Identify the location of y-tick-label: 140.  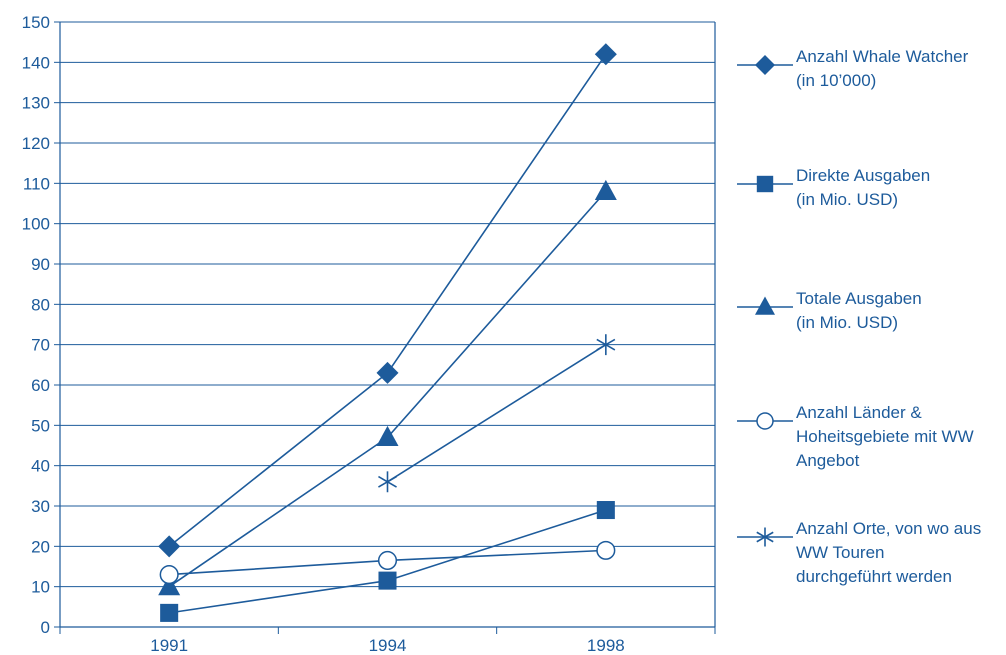
(36, 62).